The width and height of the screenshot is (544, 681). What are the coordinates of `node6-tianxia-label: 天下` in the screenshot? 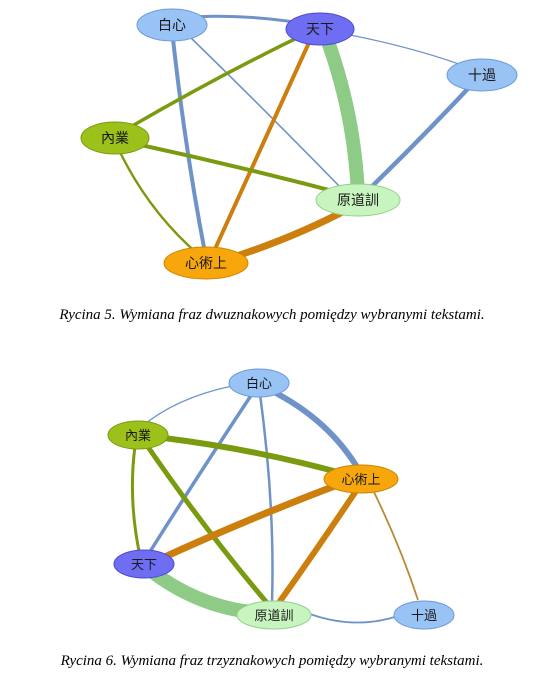 It's located at (144, 565).